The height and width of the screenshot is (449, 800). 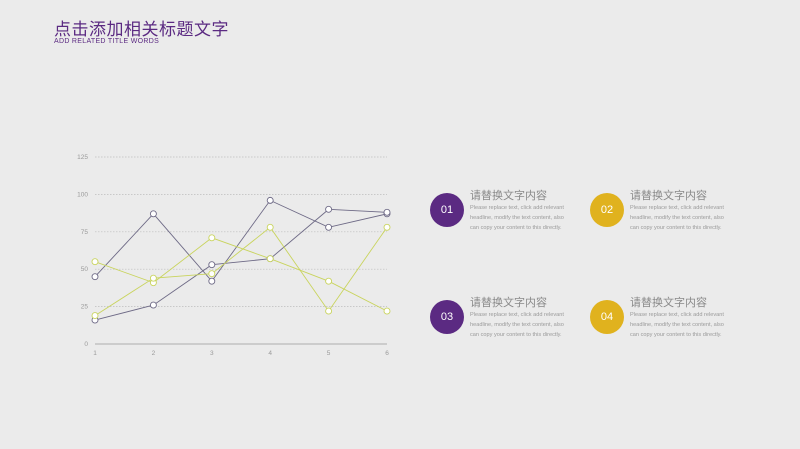 I want to click on item-number: 02, so click(x=607, y=210).